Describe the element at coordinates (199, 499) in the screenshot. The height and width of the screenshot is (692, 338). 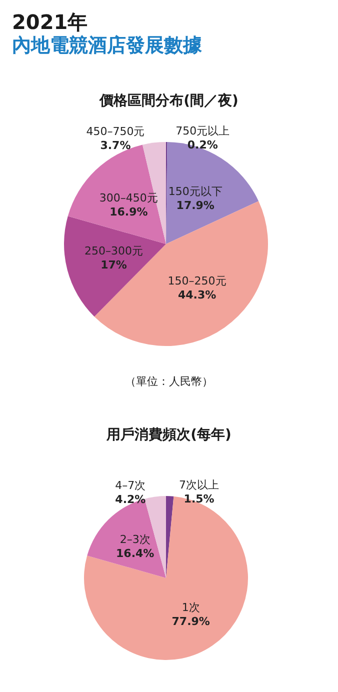
I see `data-label: 1.5%` at that location.